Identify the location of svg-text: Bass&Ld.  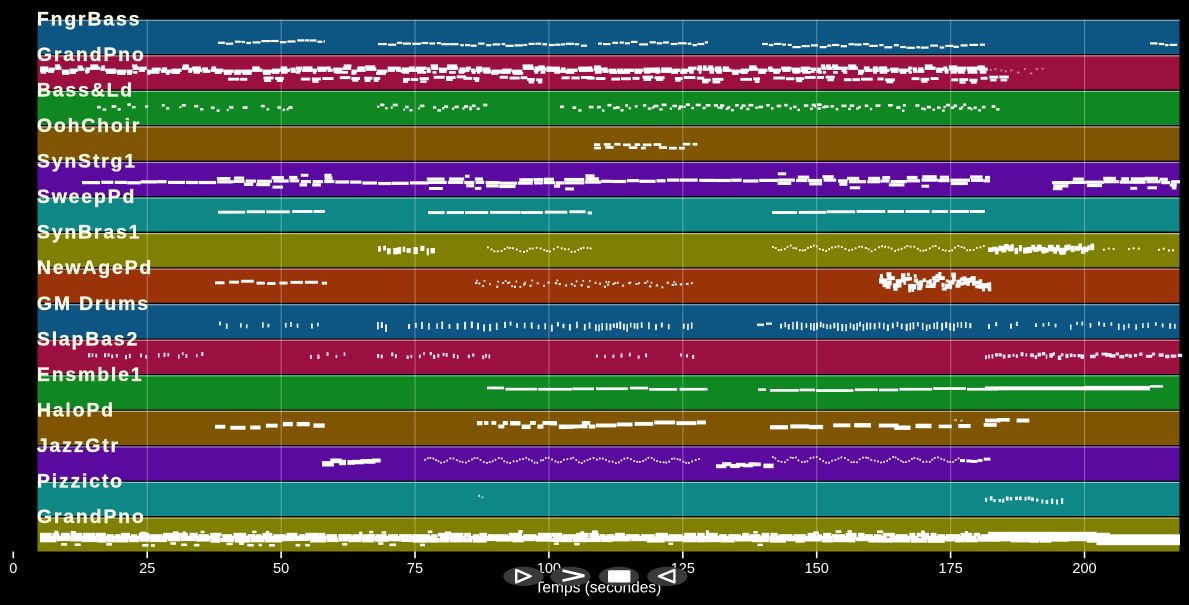
(85, 91).